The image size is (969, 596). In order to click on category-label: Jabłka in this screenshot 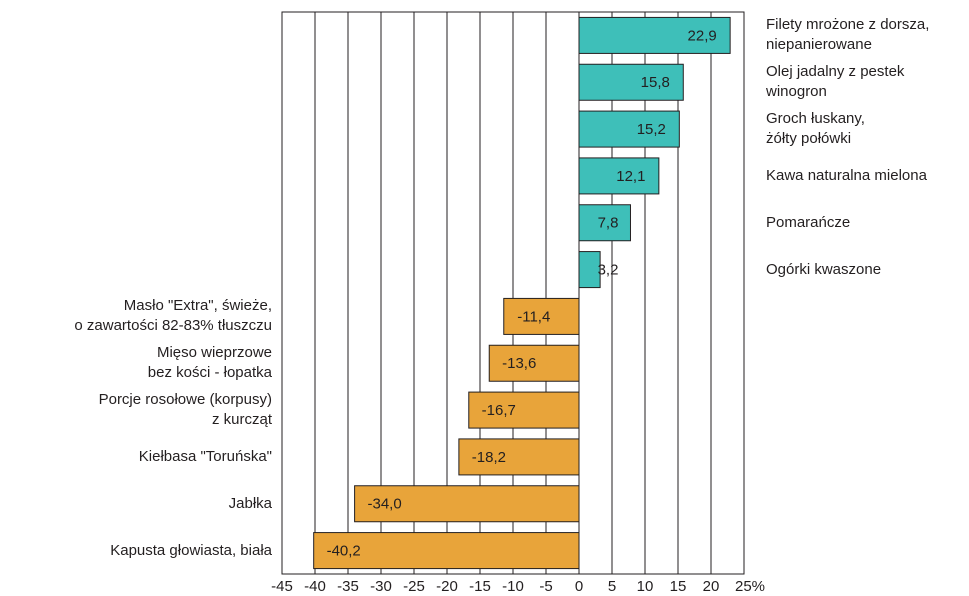, I will do `click(250, 503)`.